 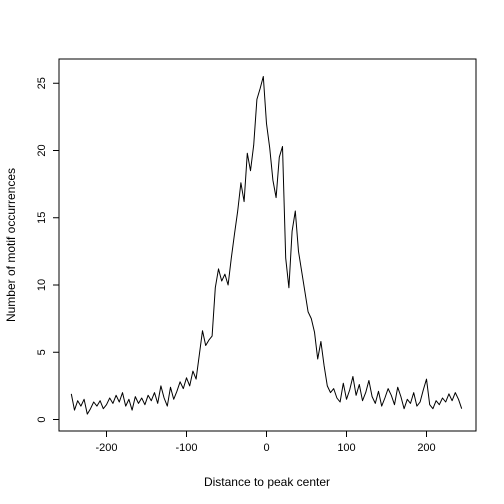 I want to click on y-tick-label: 10, so click(x=42, y=285).